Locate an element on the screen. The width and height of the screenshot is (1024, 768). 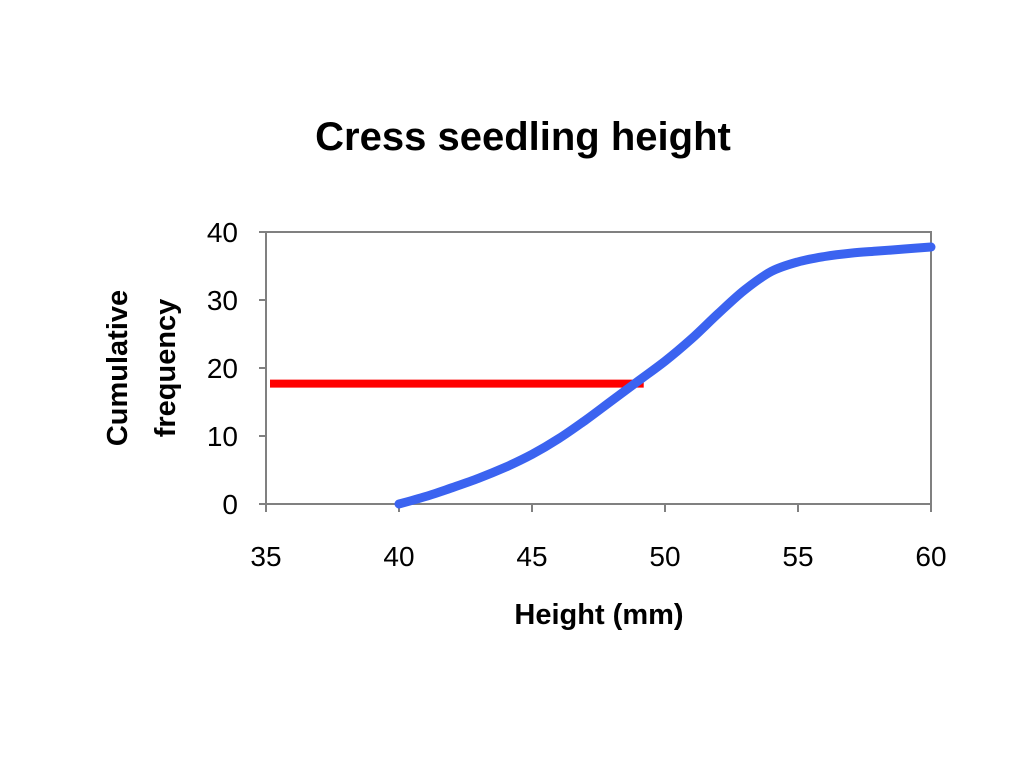
y-axis-label-line-2: frequency is located at coordinates (166, 368).